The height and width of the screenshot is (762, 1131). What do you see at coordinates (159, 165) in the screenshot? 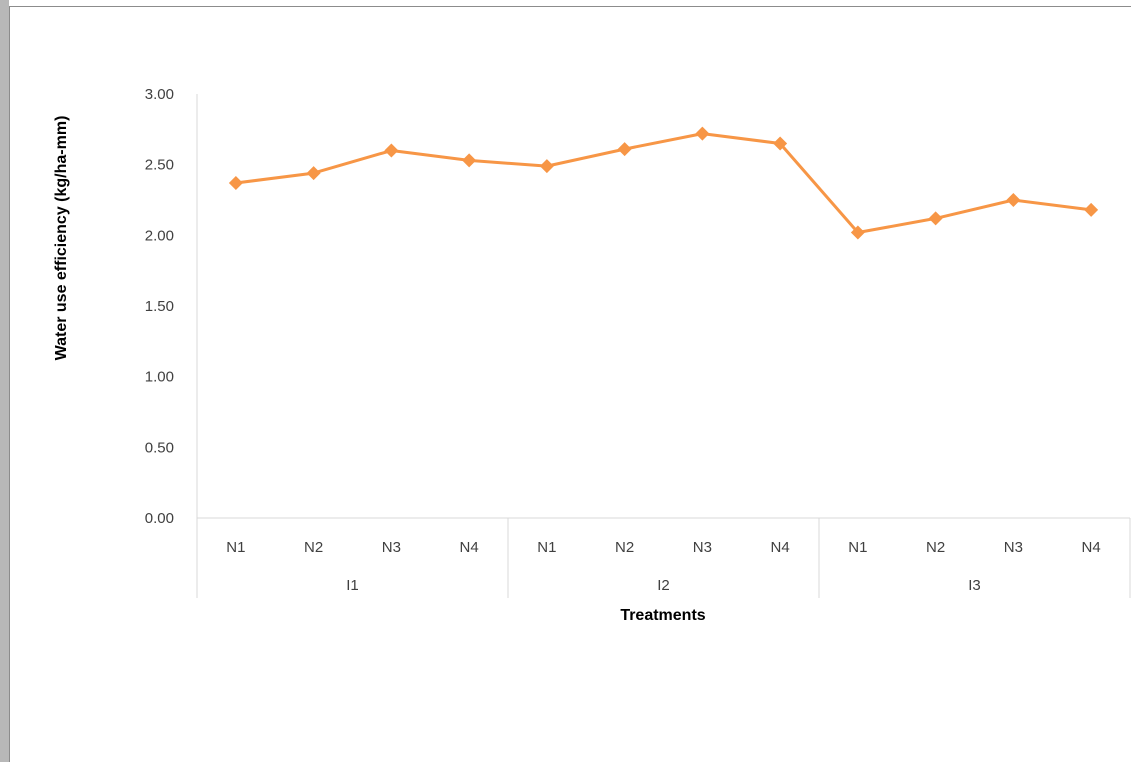
I see `y-tick-label: 2.50` at bounding box center [159, 165].